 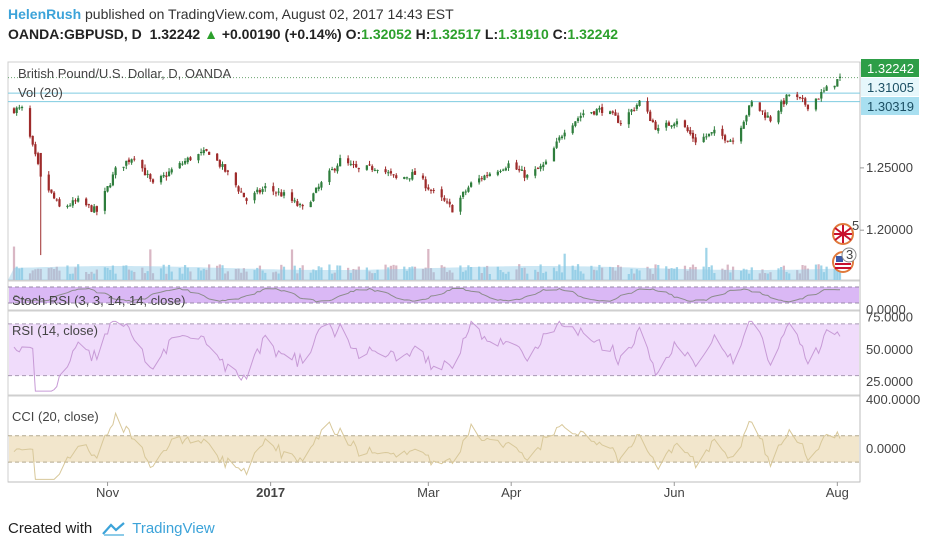 I want to click on event-count-badge-bg, so click(x=849, y=255).